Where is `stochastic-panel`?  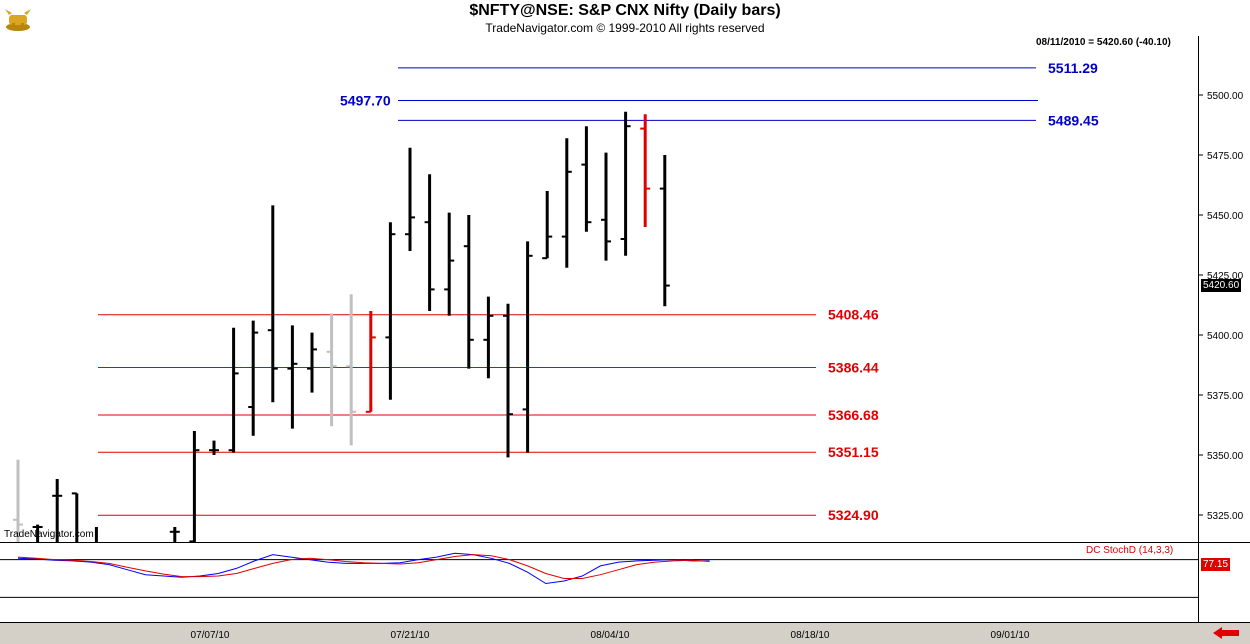
stochastic-panel is located at coordinates (599, 582).